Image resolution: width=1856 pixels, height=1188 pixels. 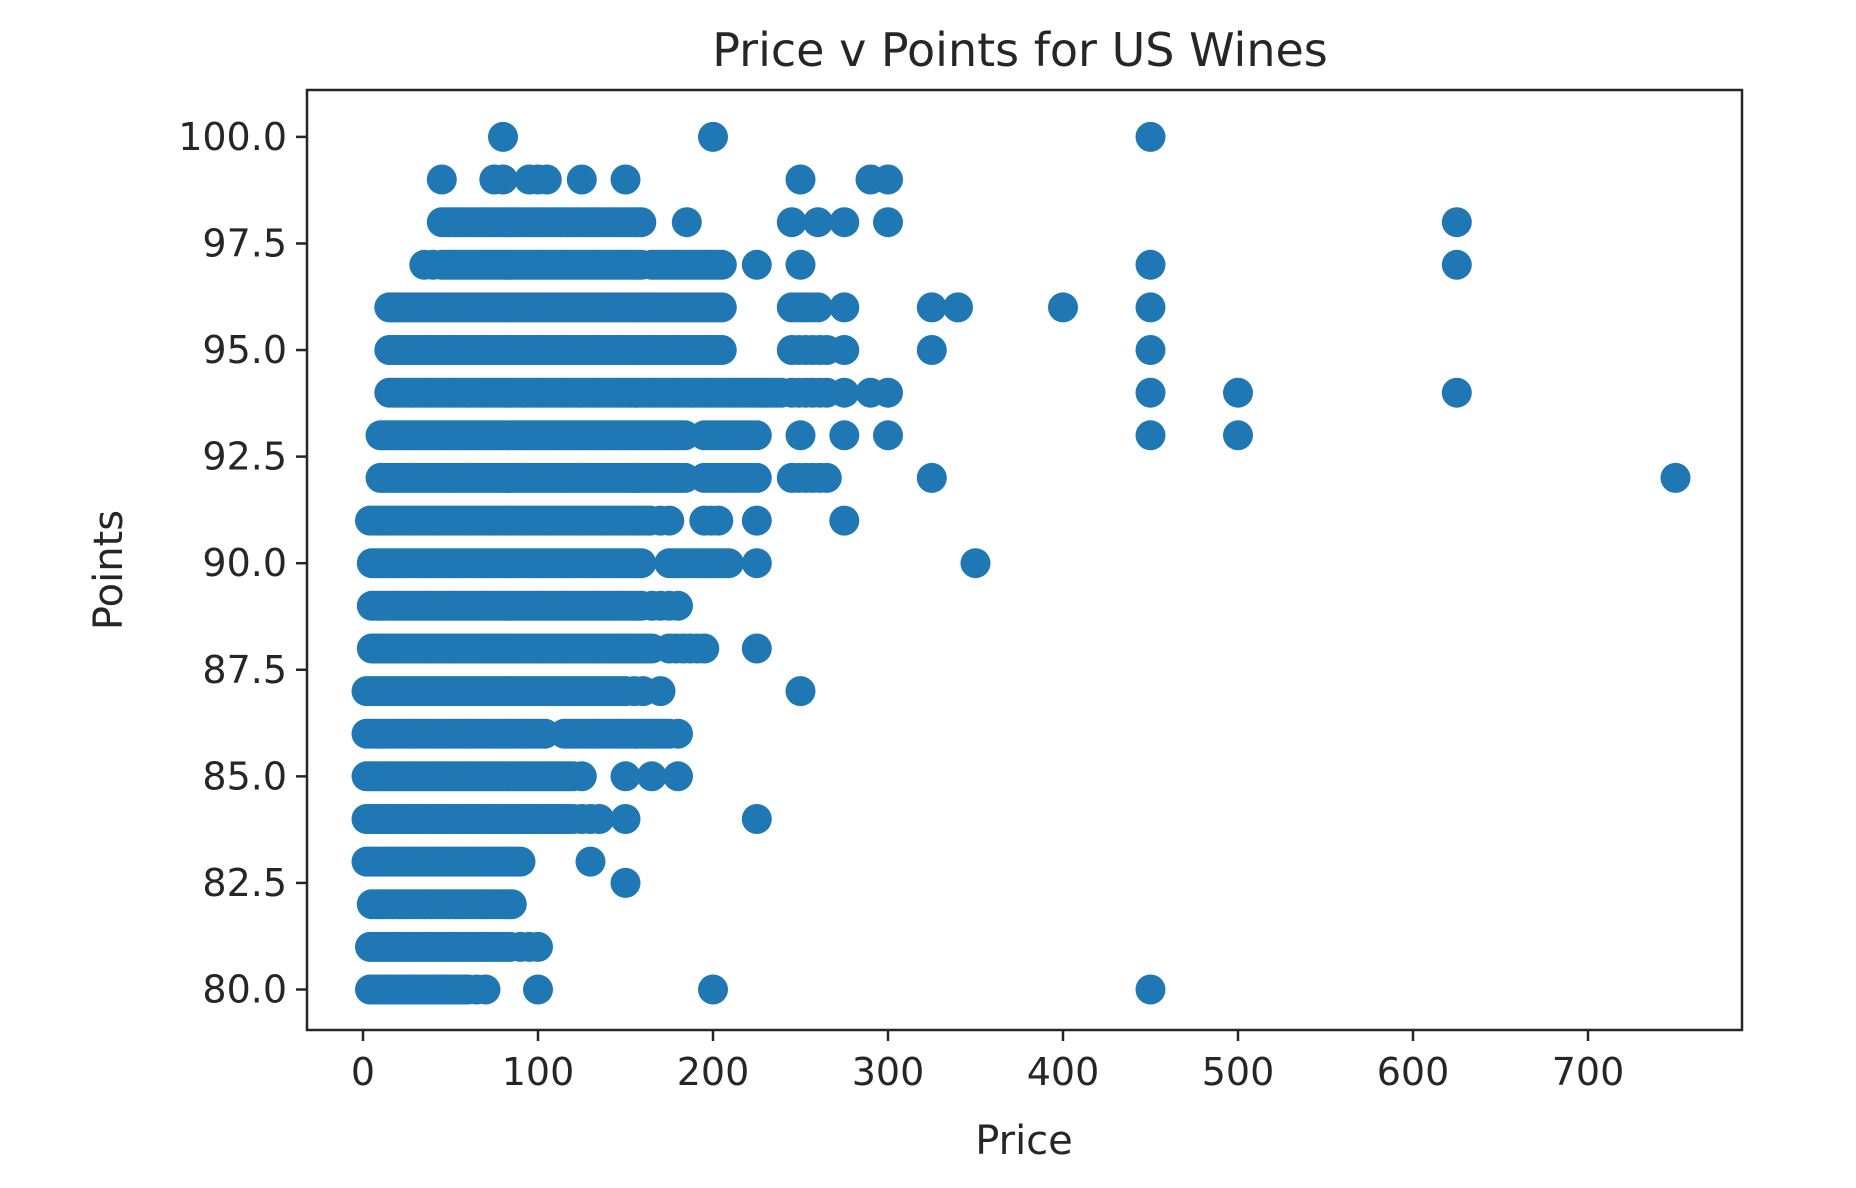 I want to click on x-tick-label: 500, so click(x=1238, y=1072).